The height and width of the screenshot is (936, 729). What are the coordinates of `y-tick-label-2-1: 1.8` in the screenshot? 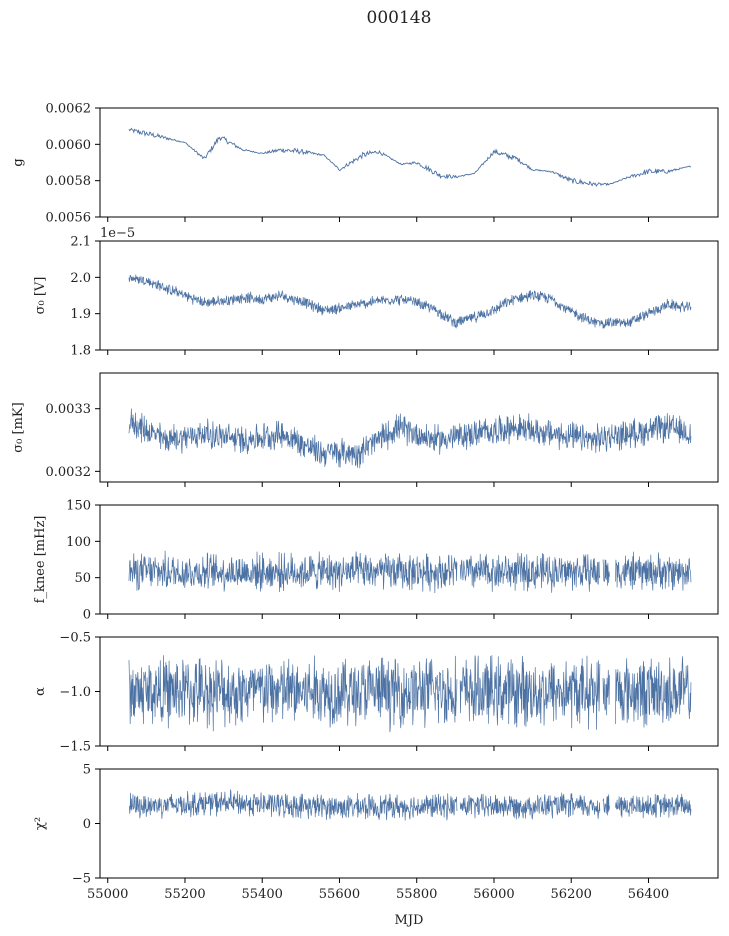 It's located at (80, 351).